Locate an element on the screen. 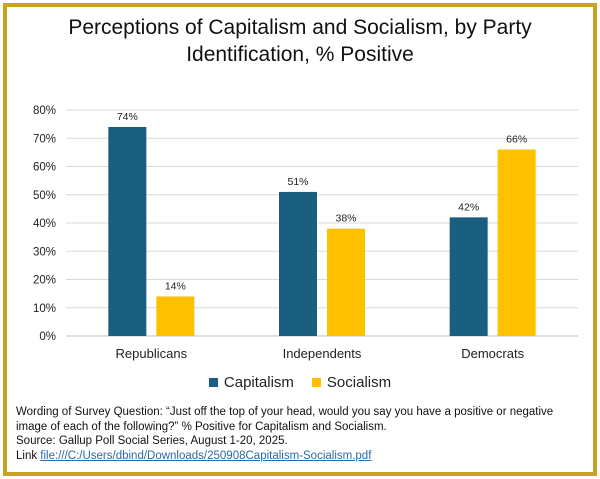 This screenshot has height=479, width=600. legend-item-capitalism: Capitalism is located at coordinates (251, 382).